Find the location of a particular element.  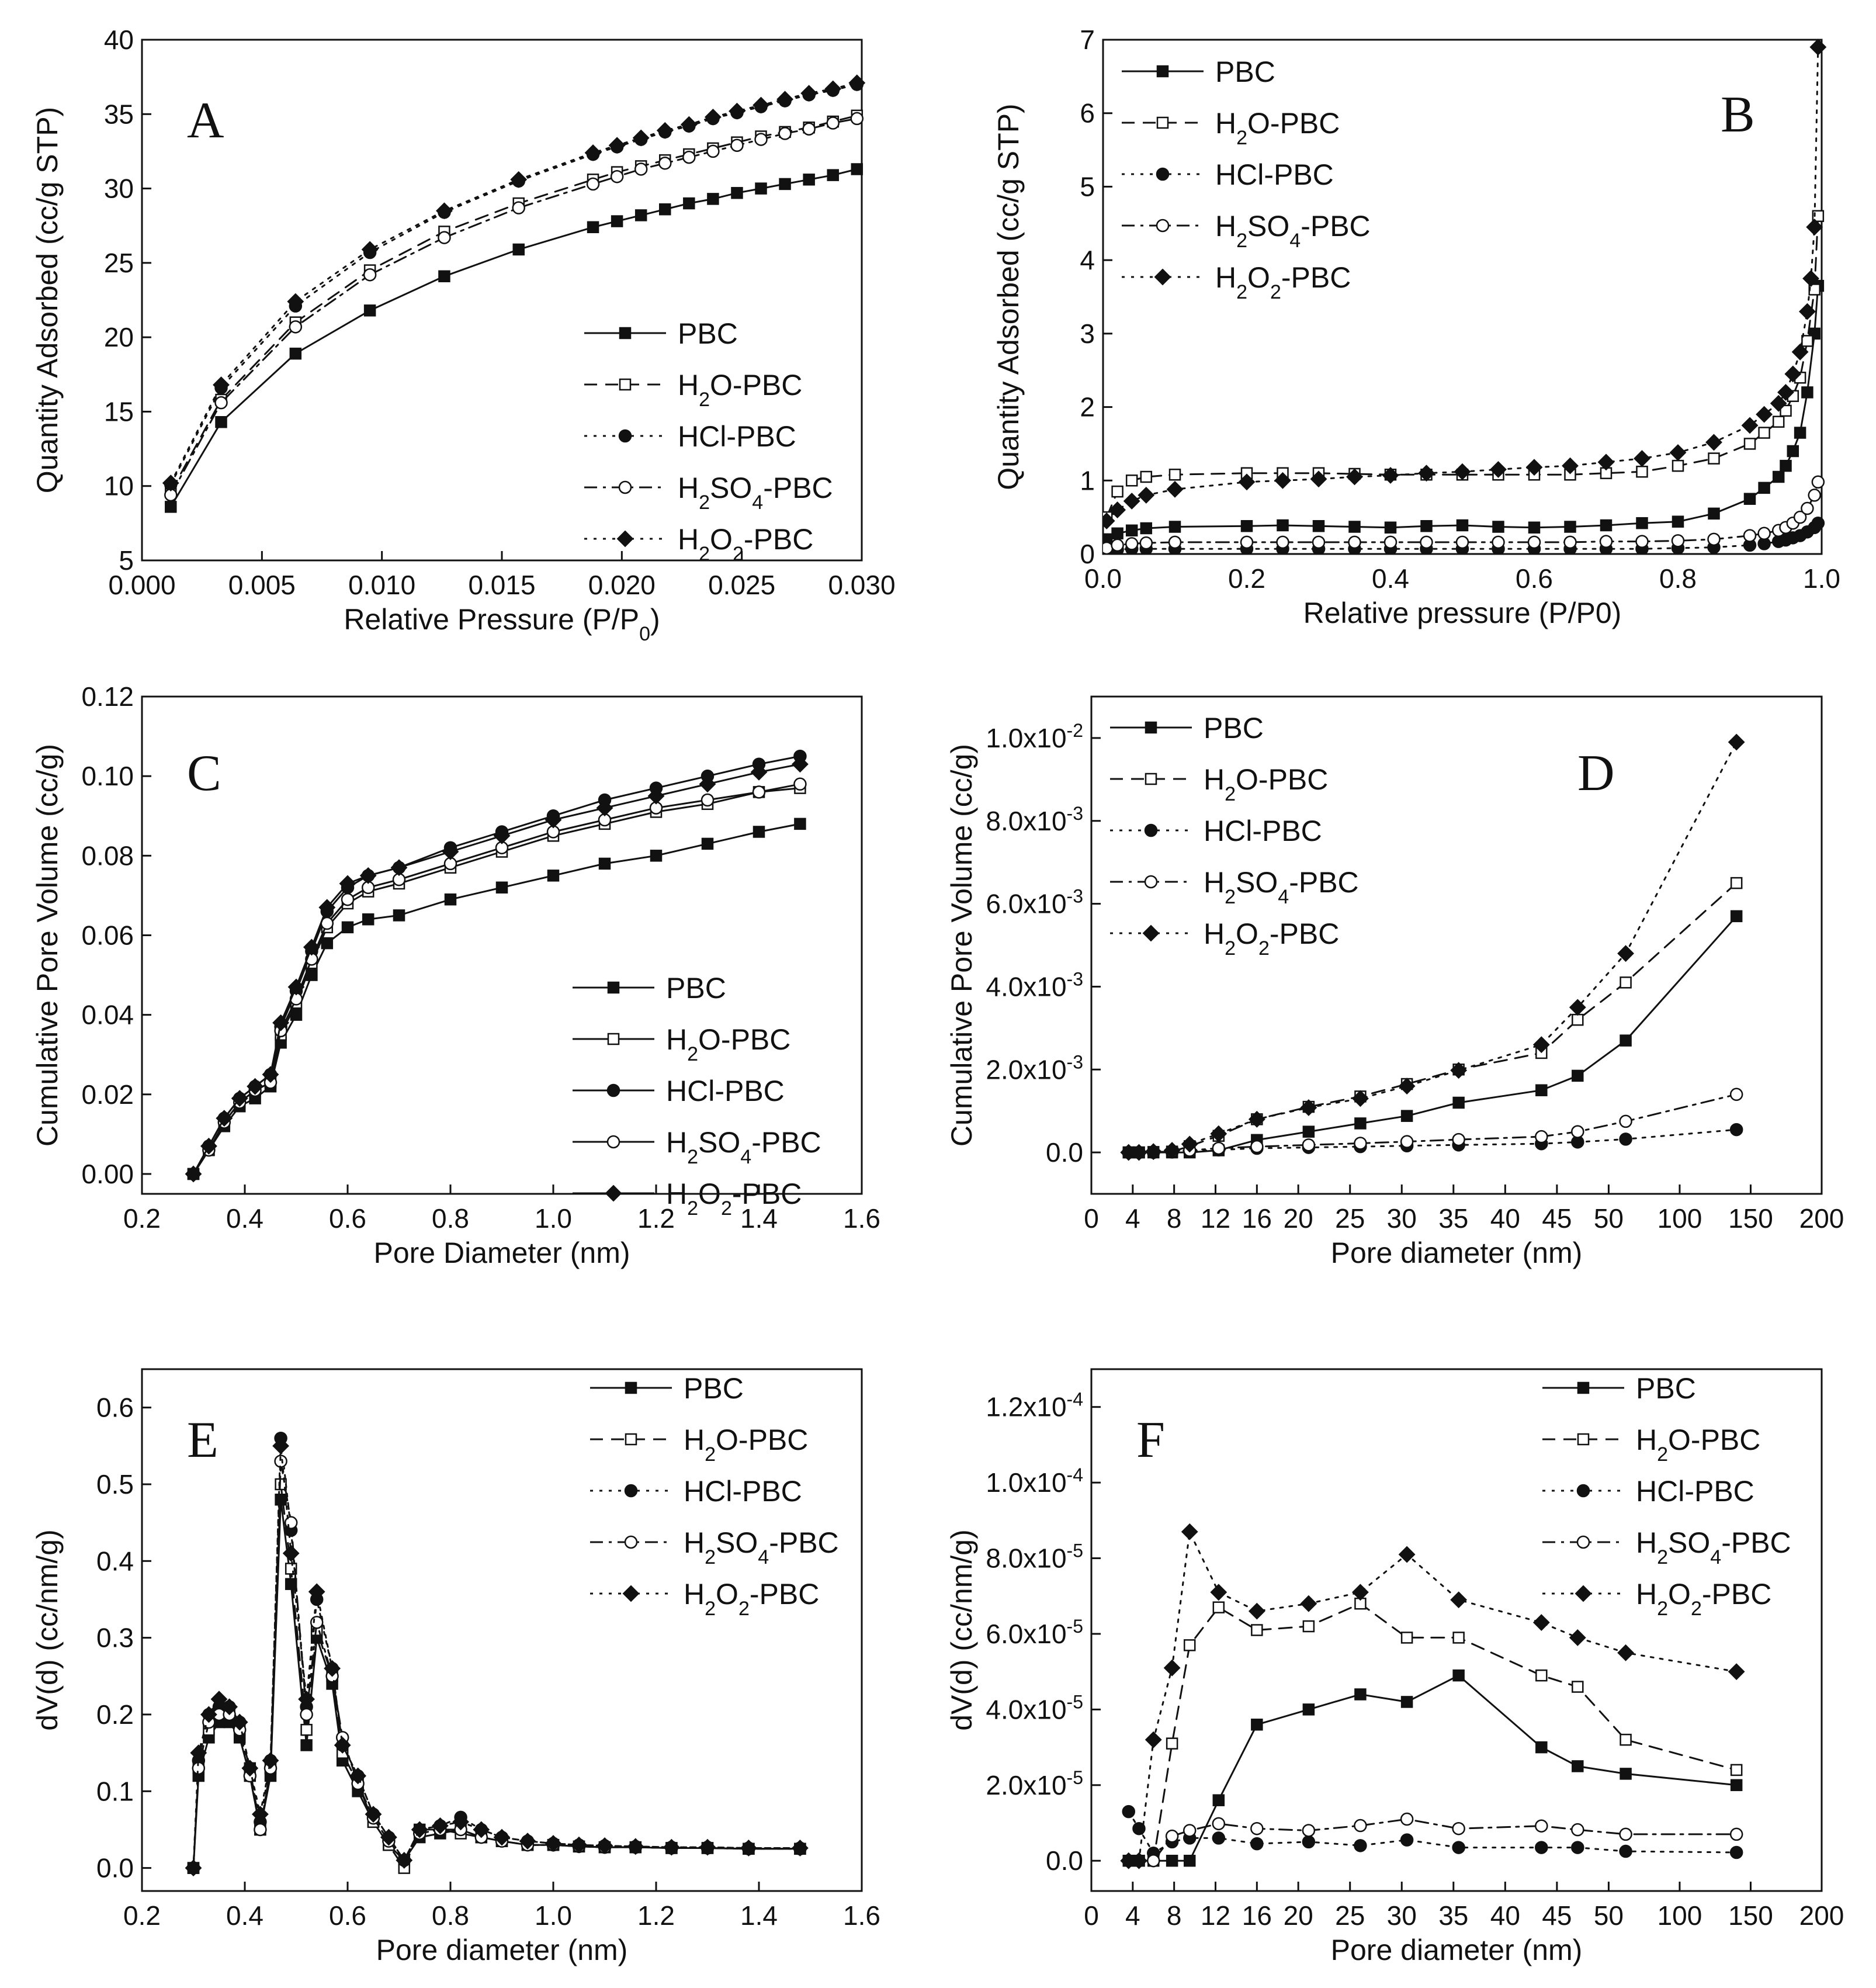

y-tick-label: 1.2x10⁻⁴ is located at coordinates (1034, 1405).